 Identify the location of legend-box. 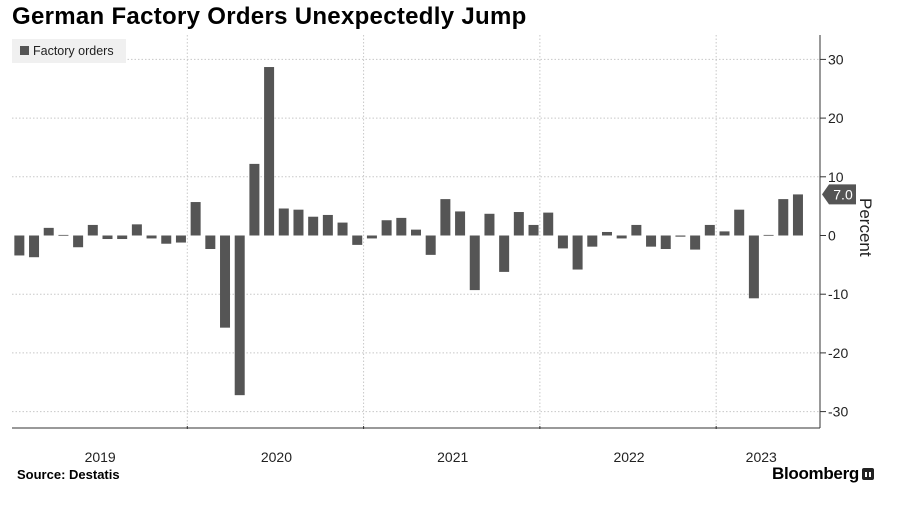
(69, 51).